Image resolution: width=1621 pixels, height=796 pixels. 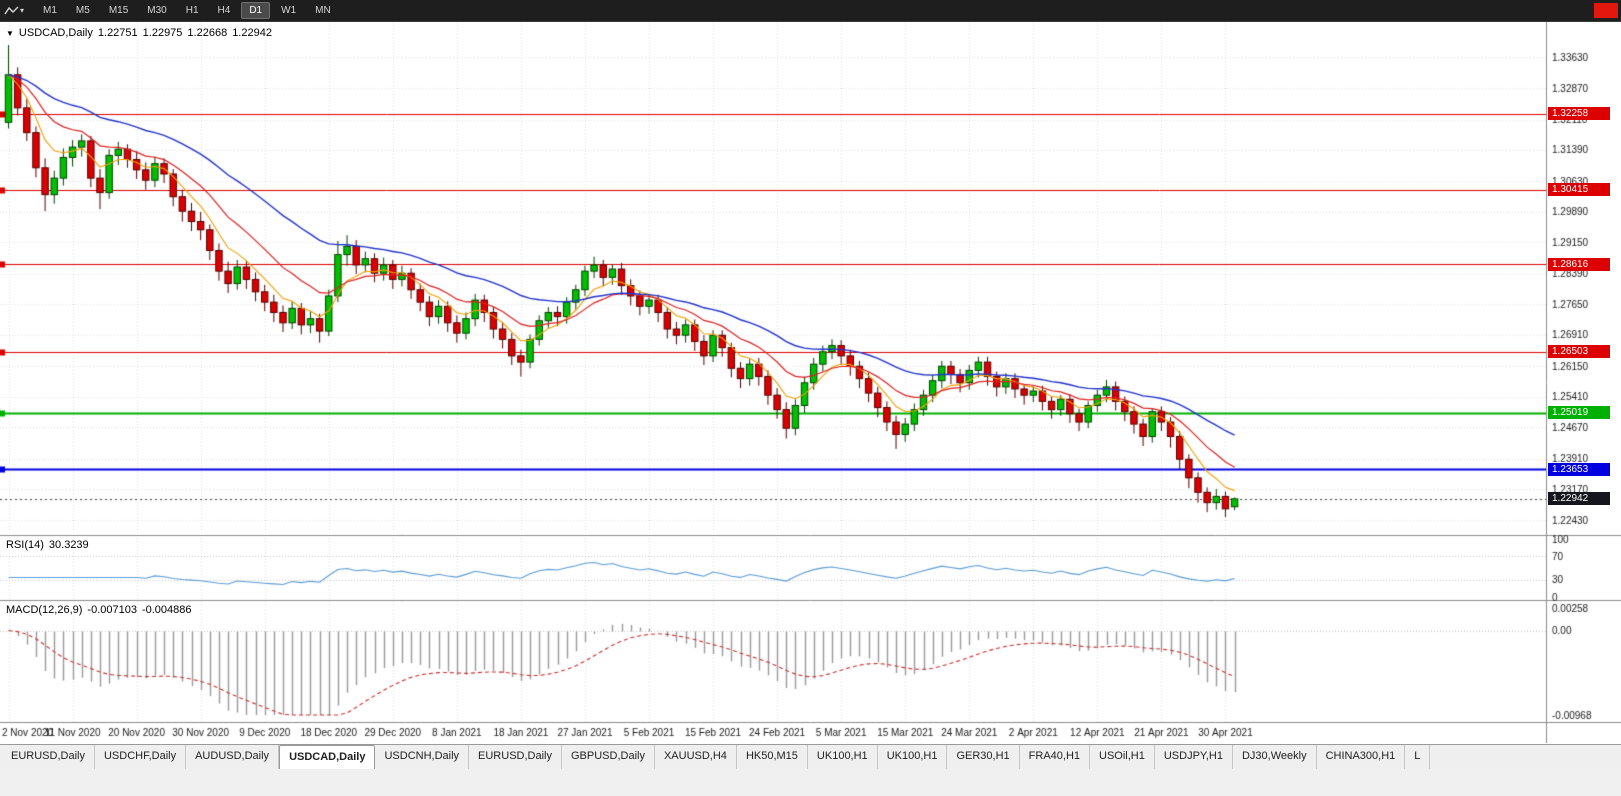 I want to click on chart-tab-usdcnh: USDCNH,Daily, so click(x=422, y=757).